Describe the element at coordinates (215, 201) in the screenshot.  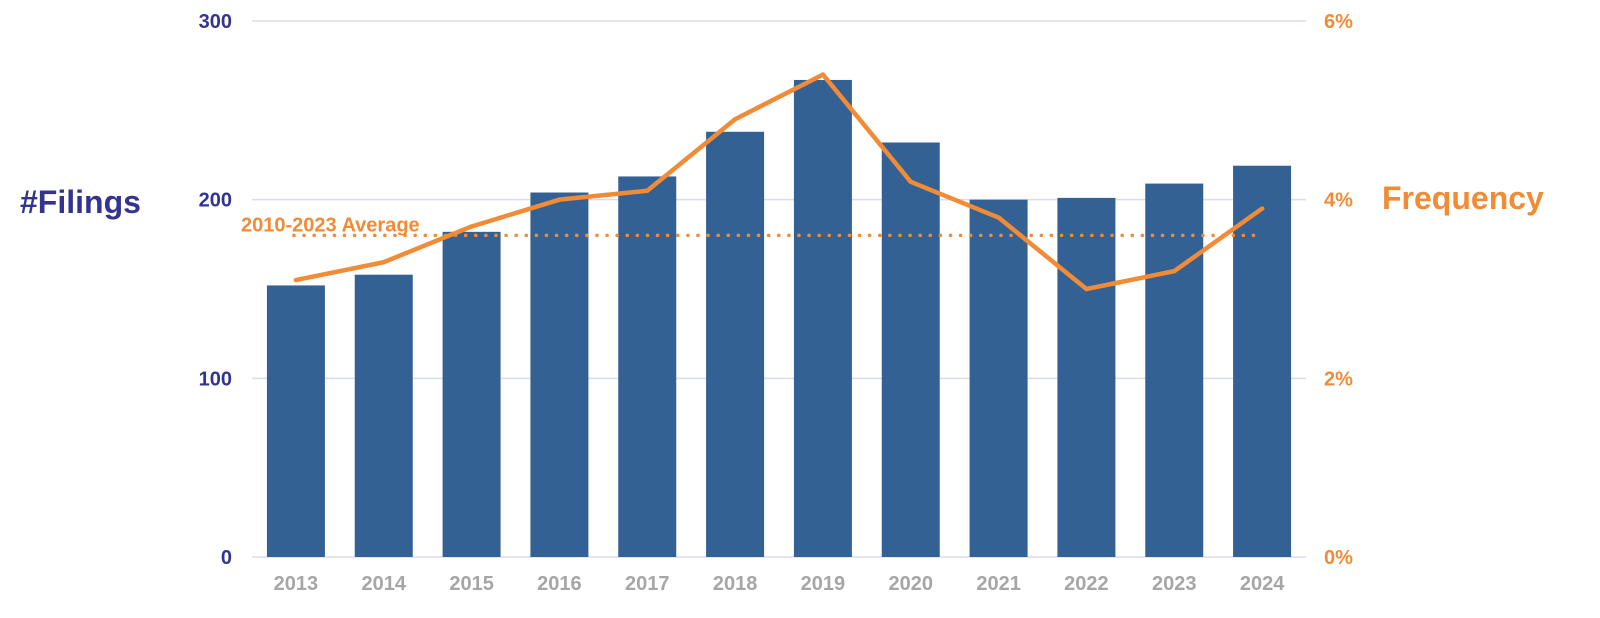
I see `y-tick-label: 200` at that location.